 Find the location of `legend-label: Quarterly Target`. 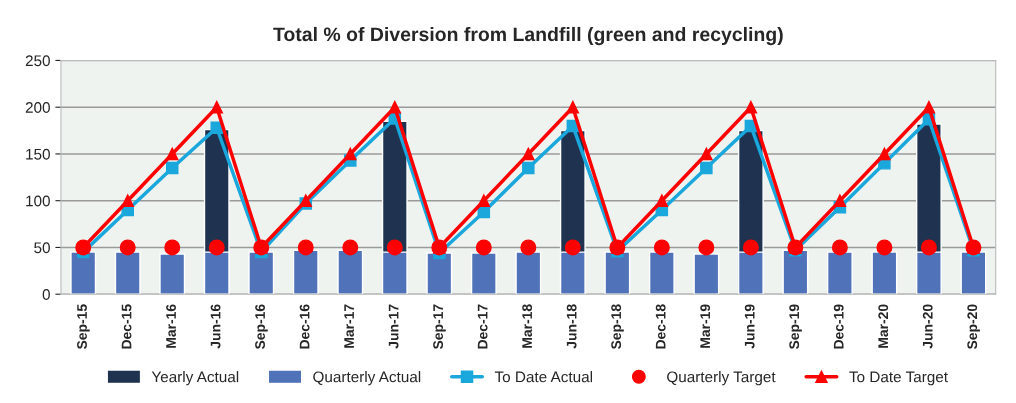

legend-label: Quarterly Target is located at coordinates (721, 378).